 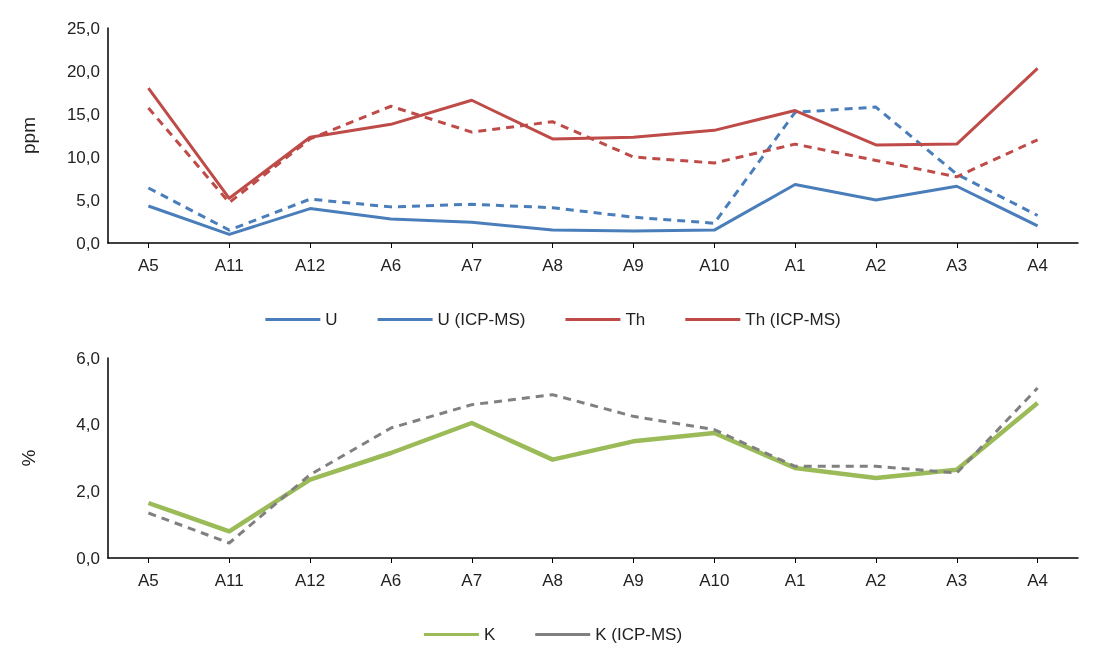 What do you see at coordinates (489, 634) in the screenshot?
I see `legend-label: K` at bounding box center [489, 634].